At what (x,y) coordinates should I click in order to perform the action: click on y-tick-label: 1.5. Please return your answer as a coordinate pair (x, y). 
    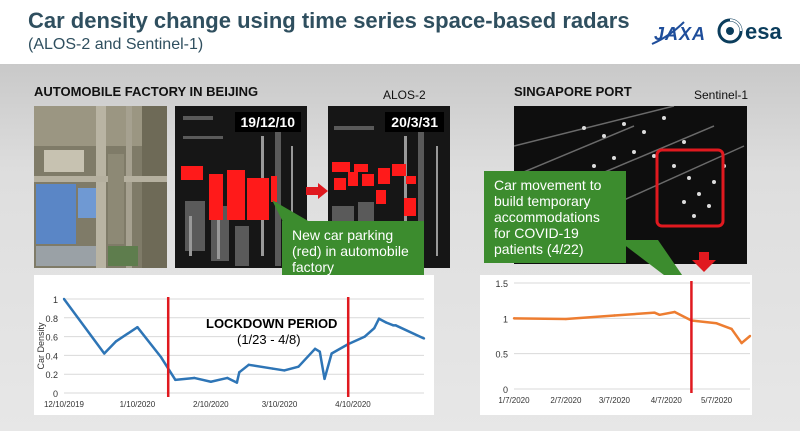
    Looking at the image, I should click on (501, 284).